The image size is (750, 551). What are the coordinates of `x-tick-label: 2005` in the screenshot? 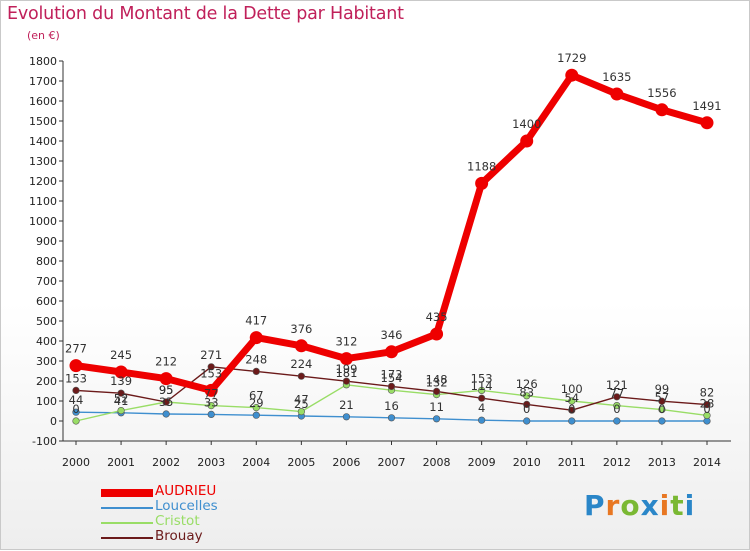 It's located at (301, 462).